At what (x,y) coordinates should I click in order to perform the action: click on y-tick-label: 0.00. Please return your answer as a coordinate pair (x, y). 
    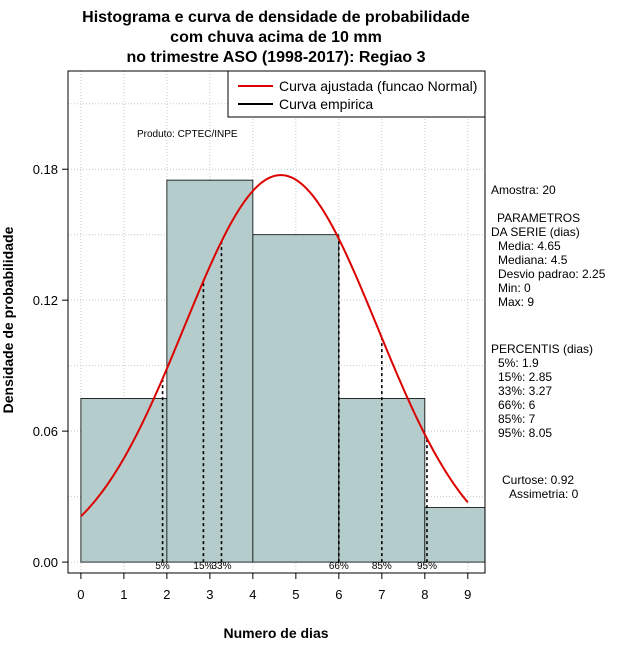
    Looking at the image, I should click on (45, 562).